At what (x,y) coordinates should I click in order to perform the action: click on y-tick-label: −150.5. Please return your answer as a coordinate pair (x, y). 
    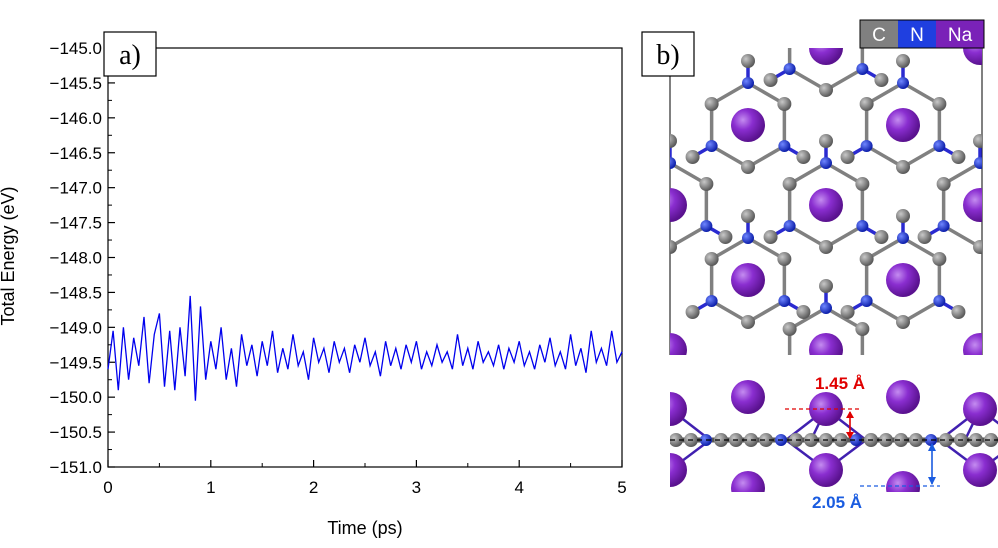
    Looking at the image, I should click on (76, 432).